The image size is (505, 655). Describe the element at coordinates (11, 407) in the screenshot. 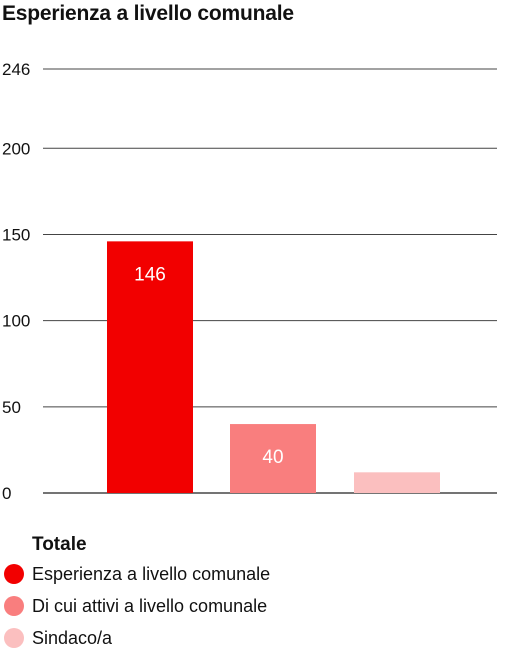

I see `y-tick-label: 50` at that location.